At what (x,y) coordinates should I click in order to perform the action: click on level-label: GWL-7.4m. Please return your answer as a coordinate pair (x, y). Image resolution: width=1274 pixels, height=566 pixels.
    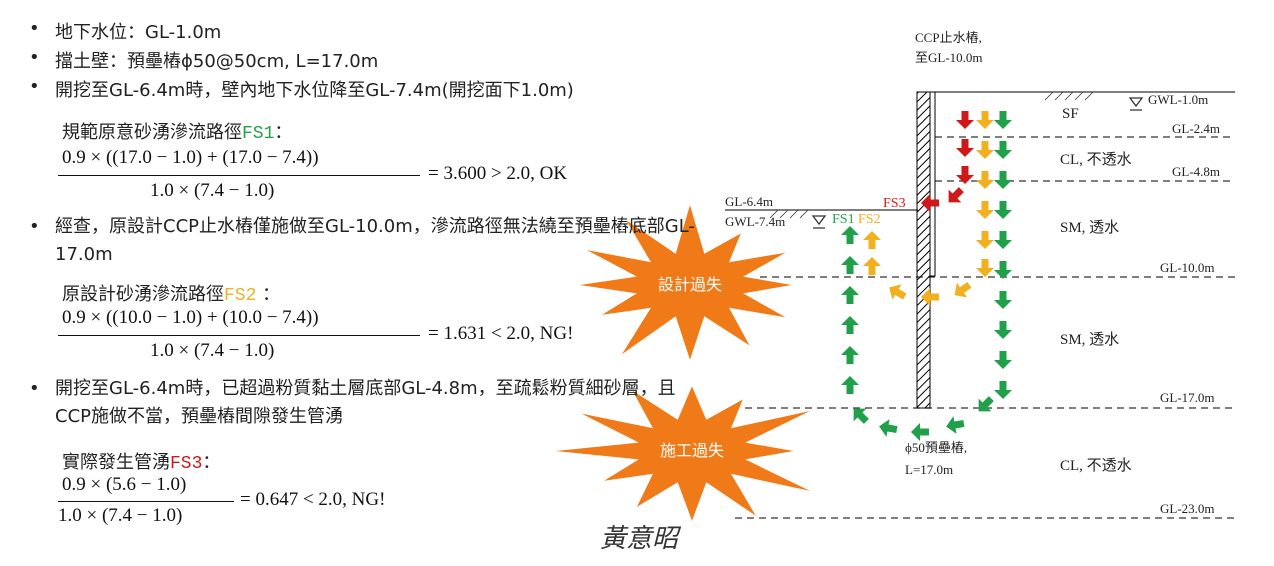
    Looking at the image, I should click on (755, 221).